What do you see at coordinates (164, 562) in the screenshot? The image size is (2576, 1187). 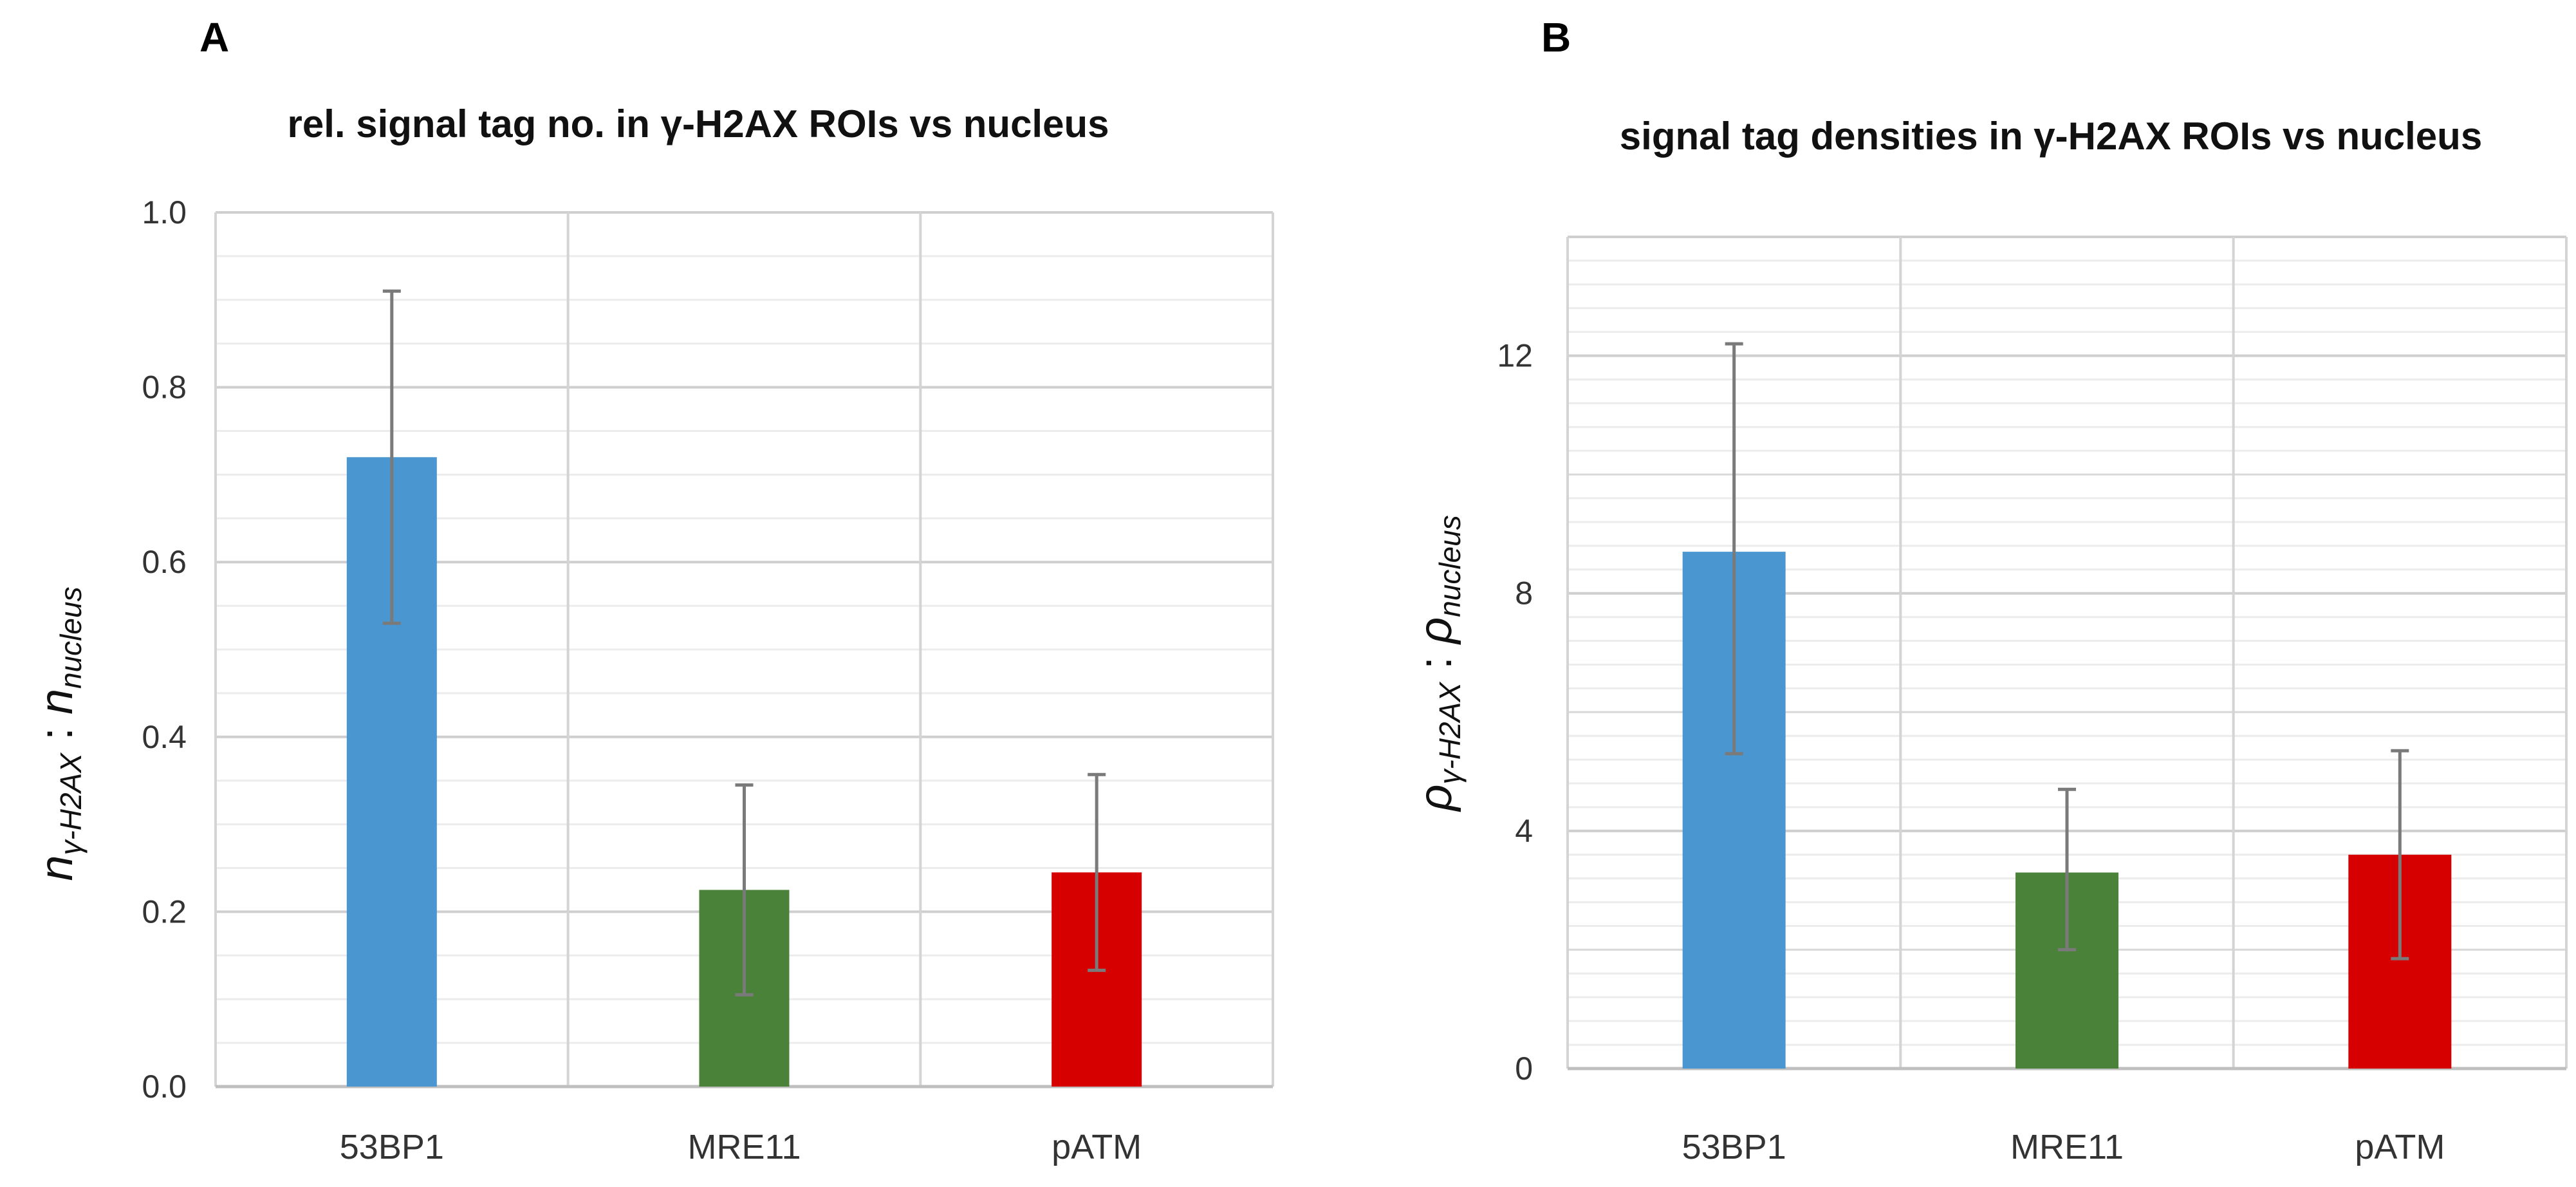 I see `y-tick-label: 0.6` at bounding box center [164, 562].